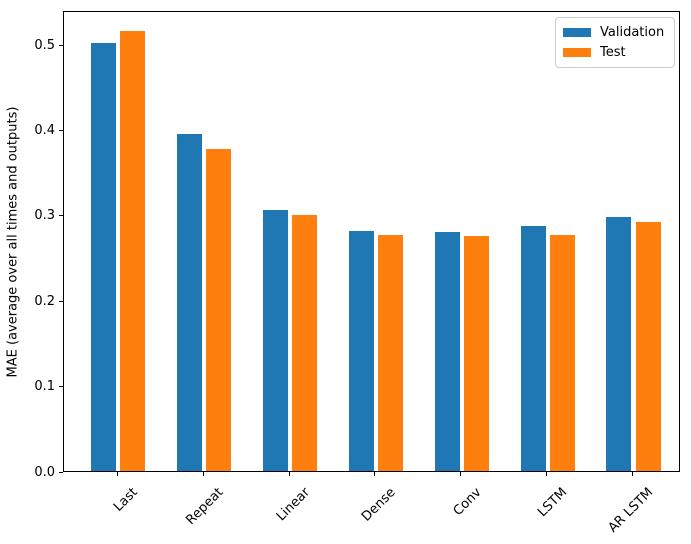 This screenshot has width=691, height=544. Describe the element at coordinates (219, 310) in the screenshot. I see `bar-test-repeat` at that location.